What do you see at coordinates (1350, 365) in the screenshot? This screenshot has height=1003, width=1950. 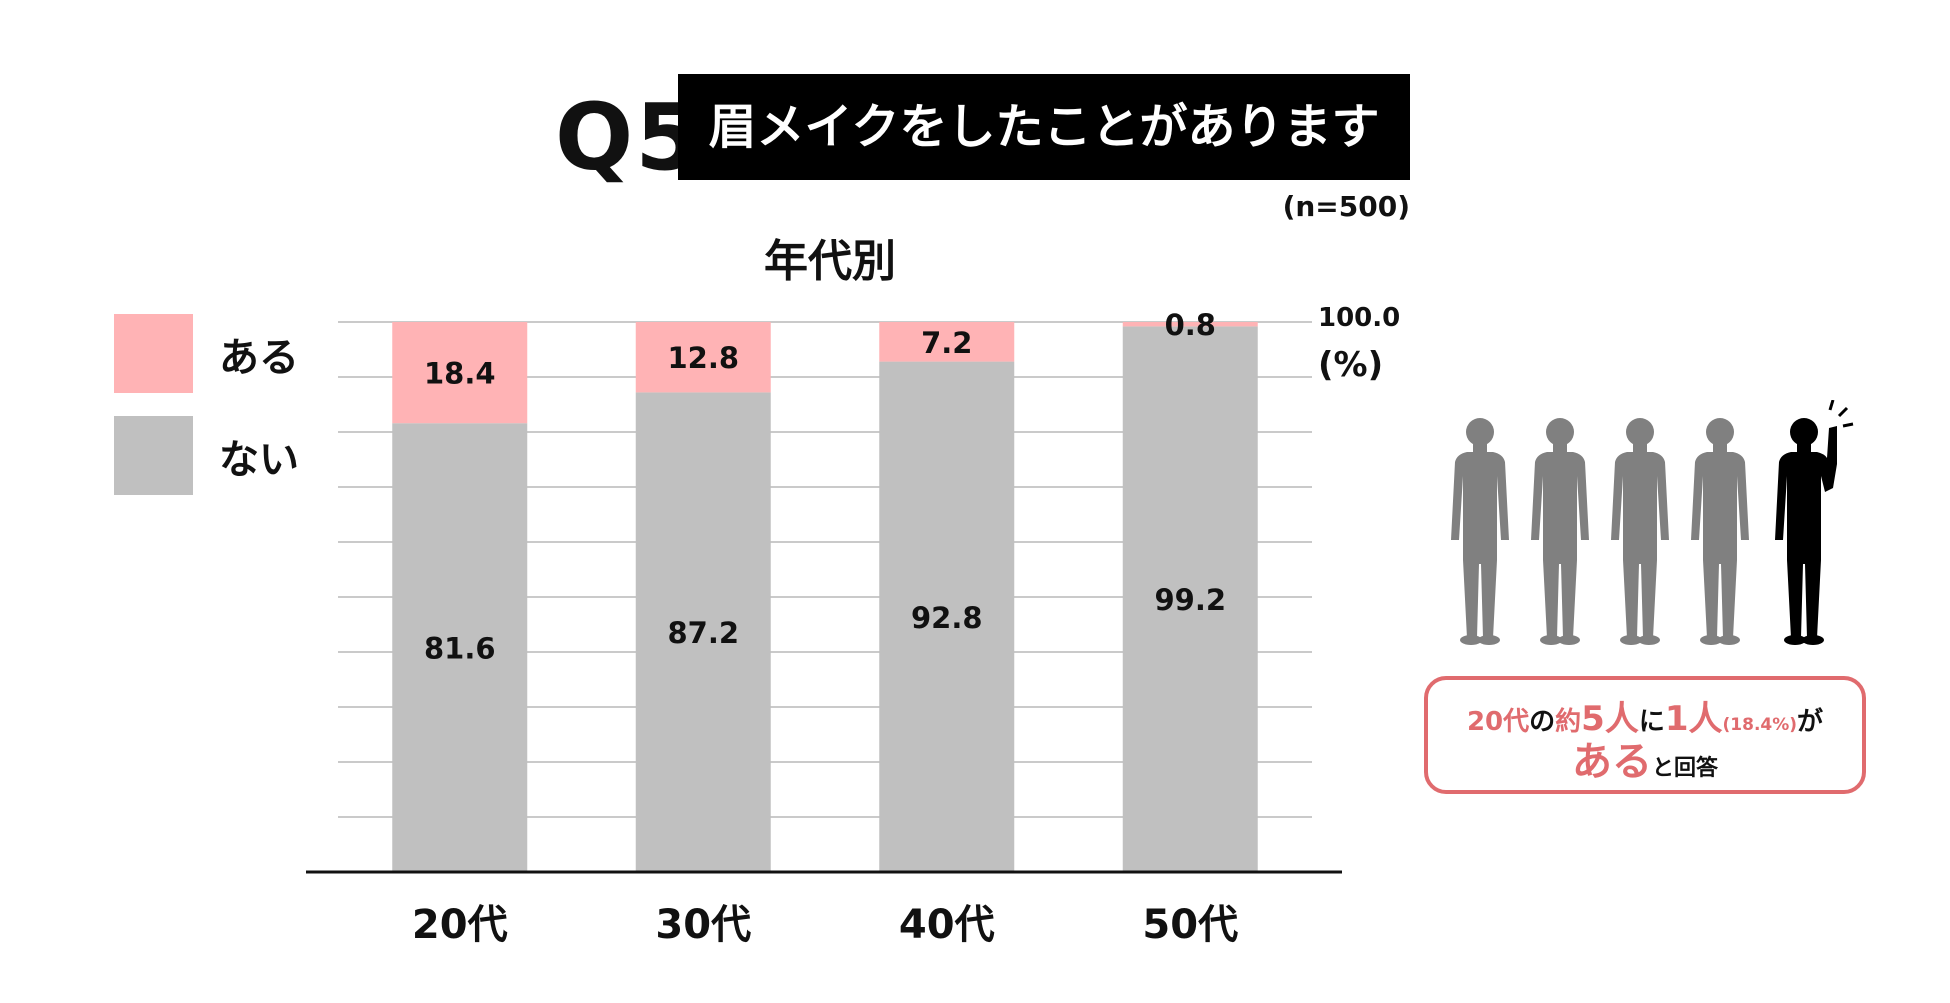 I see `y-unit-label: (%)` at bounding box center [1350, 365].